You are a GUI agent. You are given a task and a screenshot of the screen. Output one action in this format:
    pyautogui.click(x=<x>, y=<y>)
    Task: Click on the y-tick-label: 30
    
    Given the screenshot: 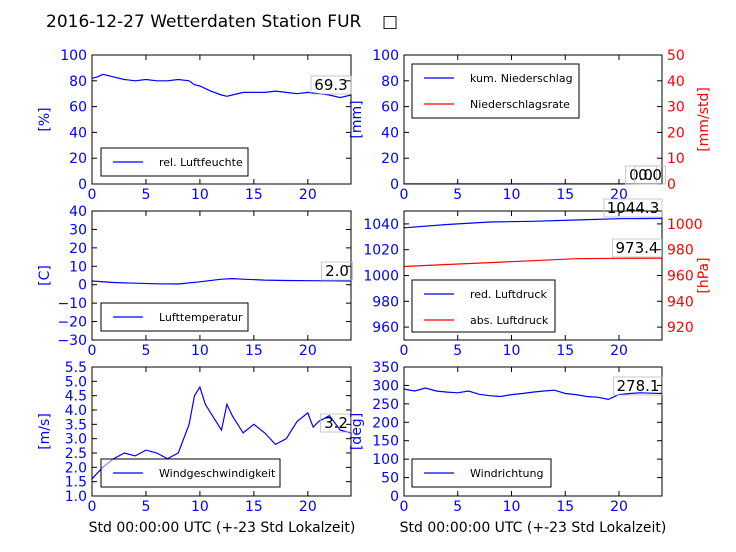 What is the action you would take?
    pyautogui.click(x=78, y=230)
    